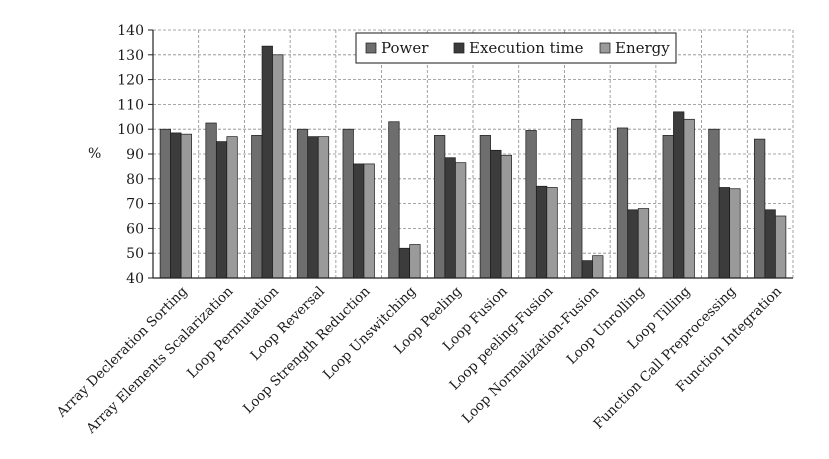 This screenshot has width=829, height=459. What do you see at coordinates (94, 154) in the screenshot?
I see `y-axis-label: %` at bounding box center [94, 154].